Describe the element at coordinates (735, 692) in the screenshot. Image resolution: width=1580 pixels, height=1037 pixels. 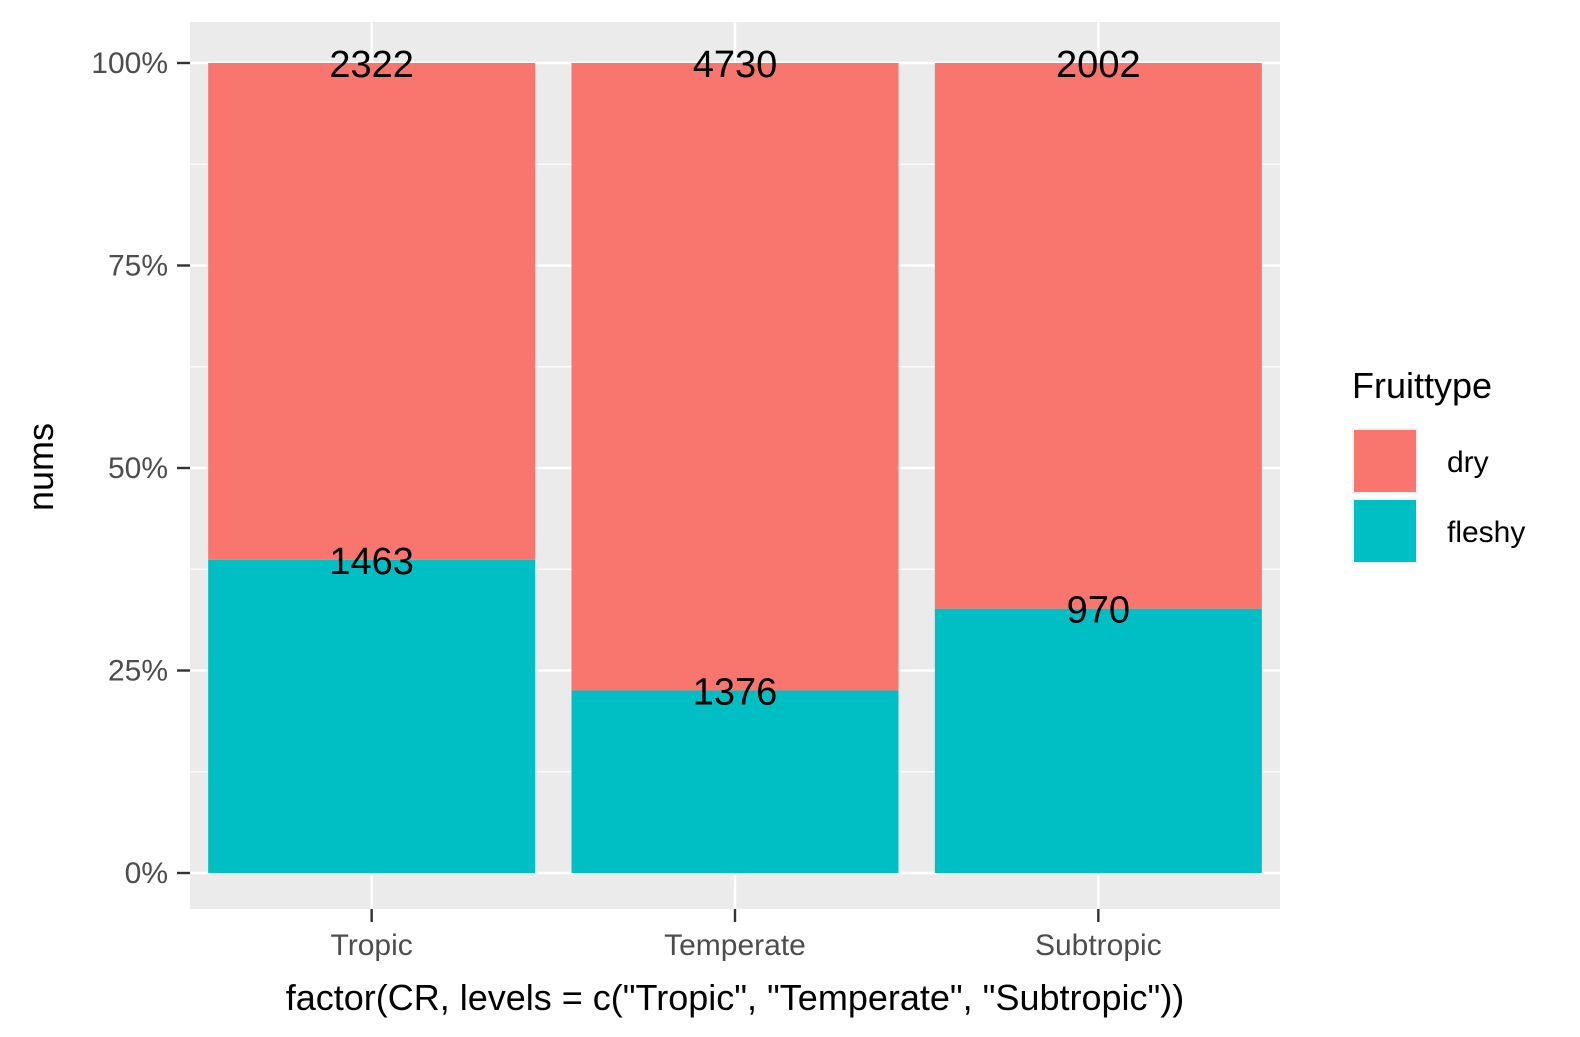
I see `data-label-fleshy-temperate: 1376` at that location.